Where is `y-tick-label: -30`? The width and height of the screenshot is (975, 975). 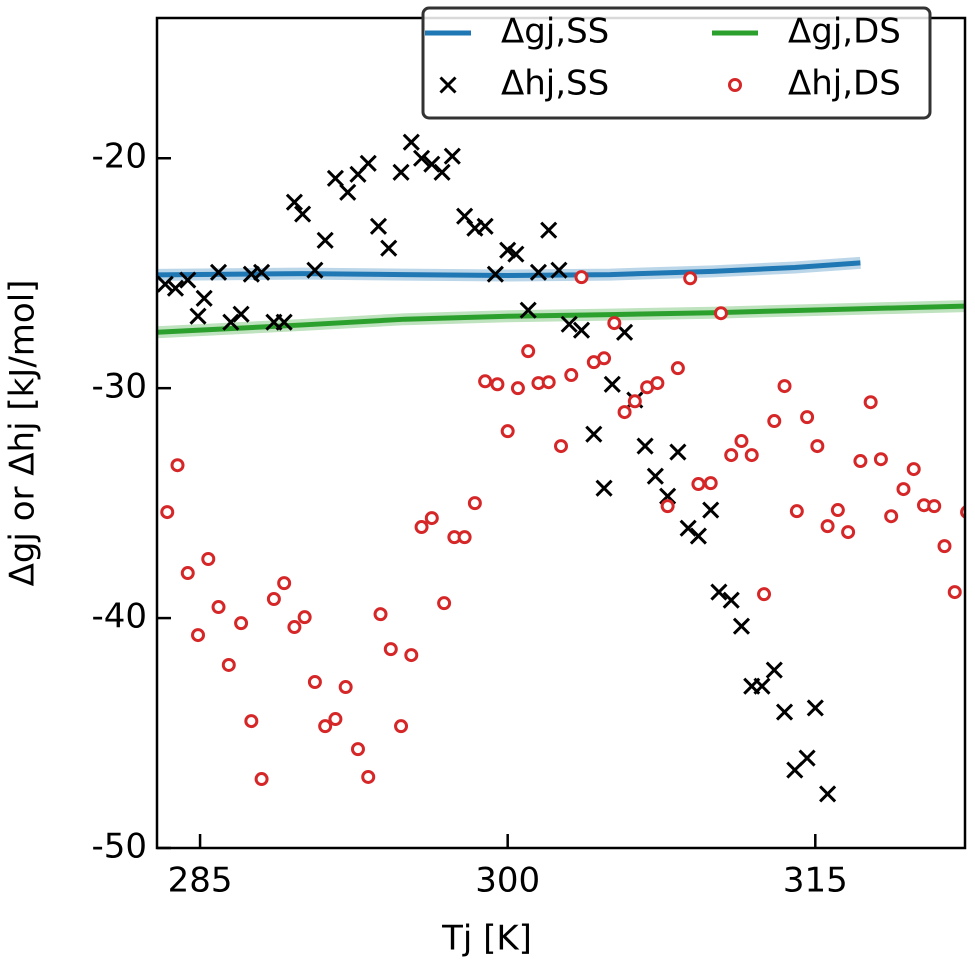
y-tick-label: -30 is located at coordinates (119, 387).